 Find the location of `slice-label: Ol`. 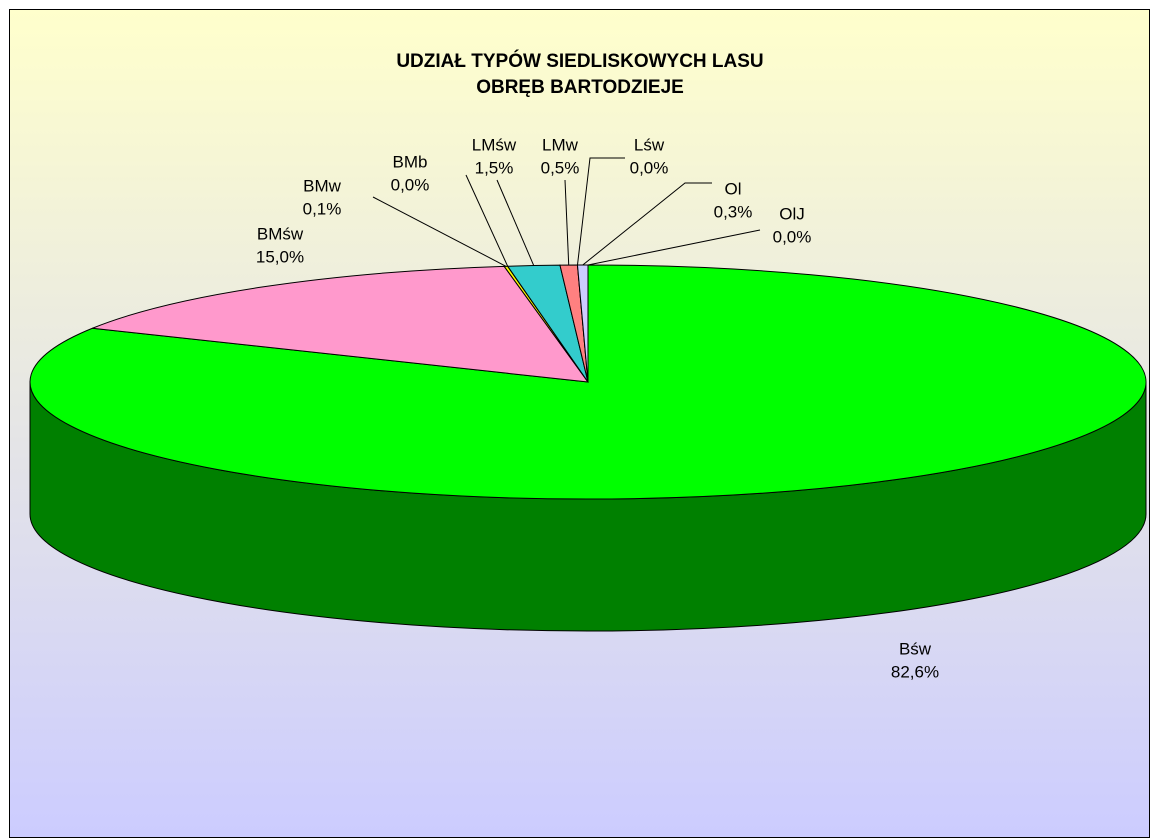

slice-label: Ol is located at coordinates (733, 188).